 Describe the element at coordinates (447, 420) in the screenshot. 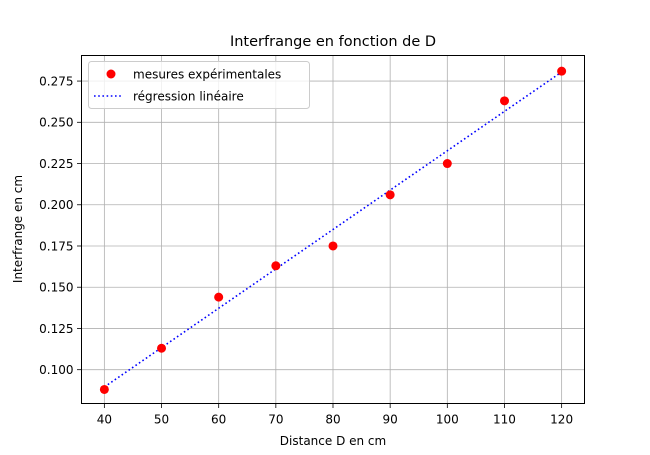

I see `x-tick-label: 100` at that location.